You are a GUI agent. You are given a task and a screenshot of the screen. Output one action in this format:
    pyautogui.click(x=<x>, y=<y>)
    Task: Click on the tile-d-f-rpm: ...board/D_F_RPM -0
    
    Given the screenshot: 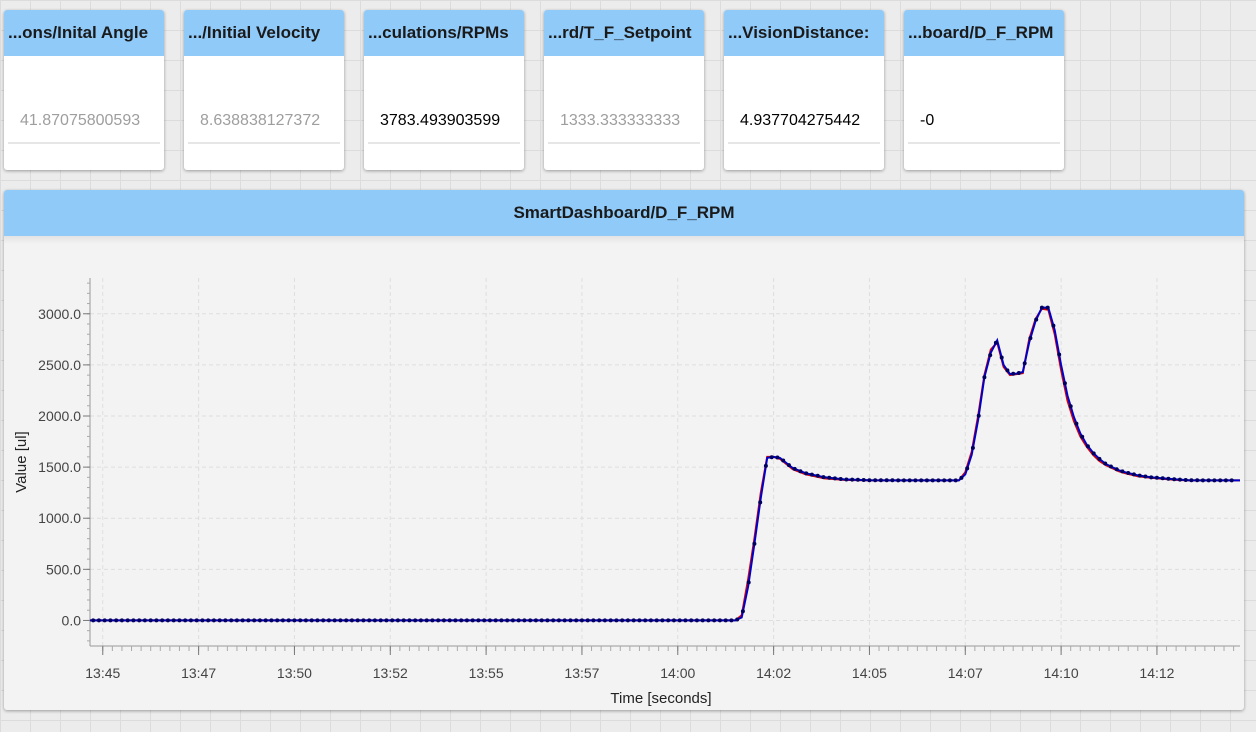 What is the action you would take?
    pyautogui.click(x=984, y=90)
    